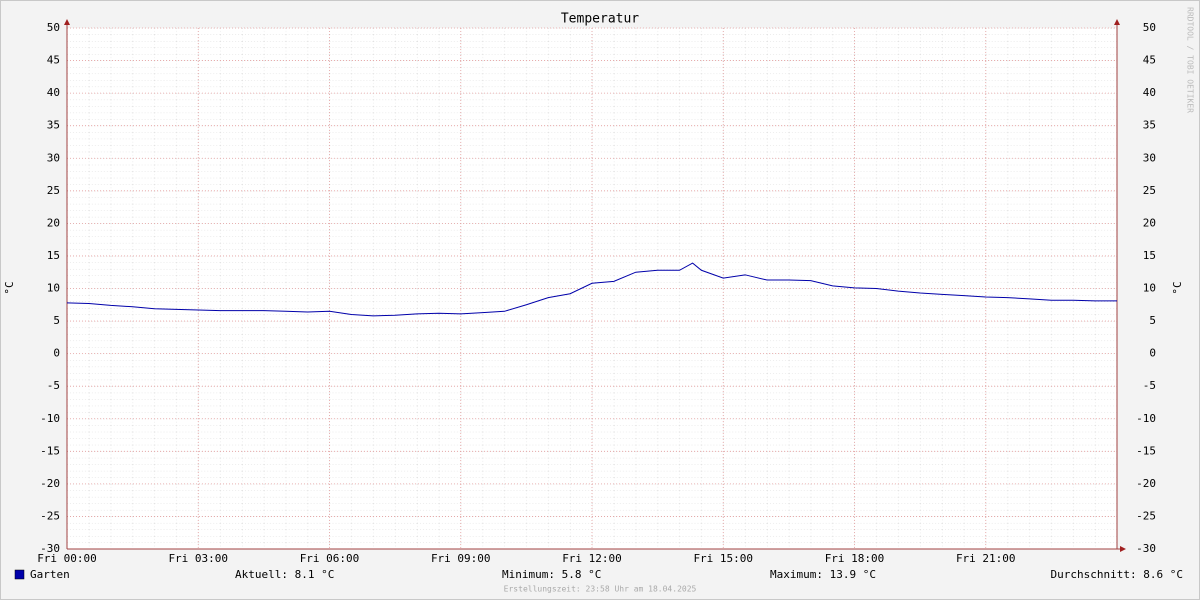 The height and width of the screenshot is (600, 1200). Describe the element at coordinates (53, 125) in the screenshot. I see `y-tick-label: 35` at that location.